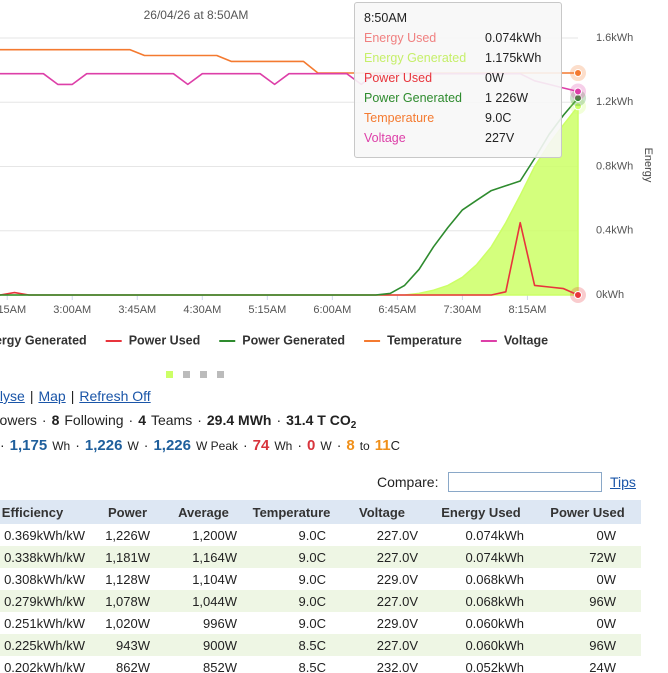 Image resolution: width=668 pixels, height=673 pixels. Describe the element at coordinates (606, 535) in the screenshot. I see `table-cell: 0W` at that location.